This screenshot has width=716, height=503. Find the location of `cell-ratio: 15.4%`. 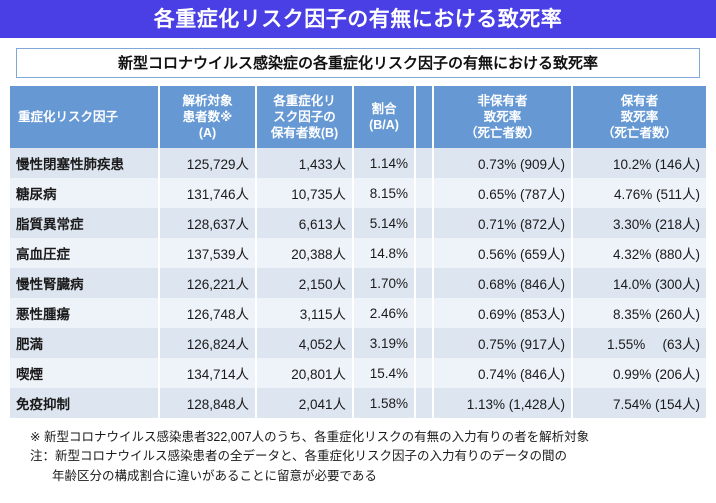

cell-ratio: 15.4% is located at coordinates (385, 373).